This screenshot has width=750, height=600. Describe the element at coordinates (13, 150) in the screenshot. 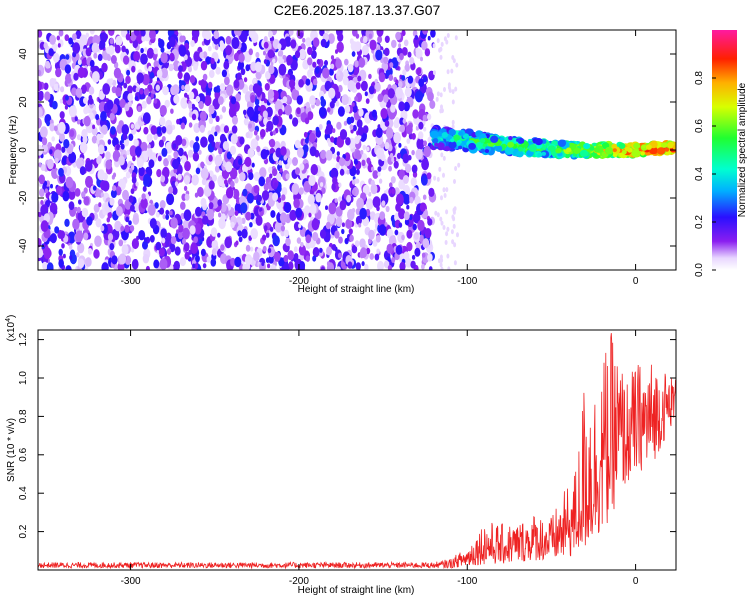

I see `spectrogram-y-label: Frequency (Hz)` at that location.